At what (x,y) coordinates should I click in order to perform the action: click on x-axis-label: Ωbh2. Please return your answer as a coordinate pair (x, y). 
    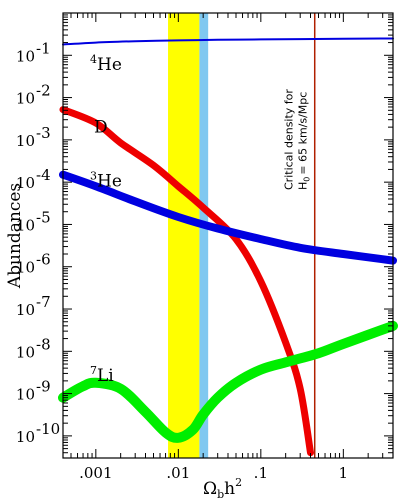
    Looking at the image, I should click on (222, 488).